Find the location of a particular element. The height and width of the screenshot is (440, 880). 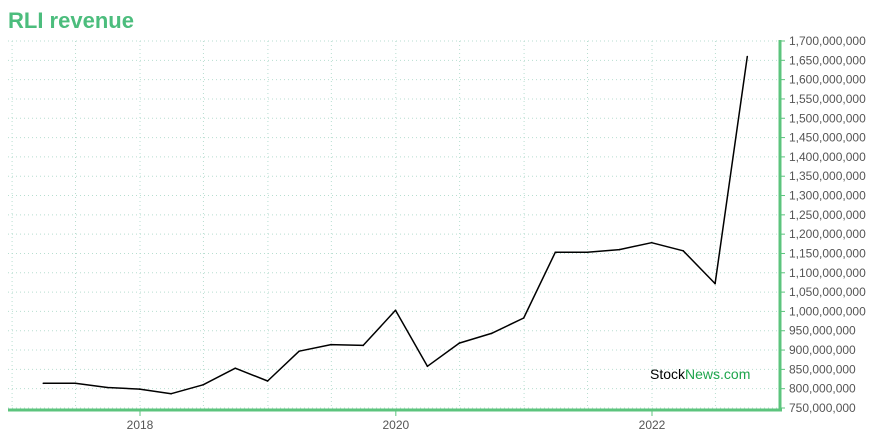

y-tick-label: 1,700,000,000 is located at coordinates (827, 41).